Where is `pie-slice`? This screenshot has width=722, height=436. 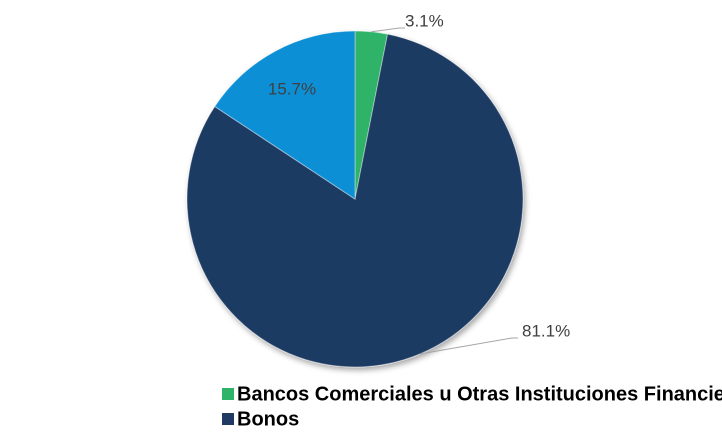
pie-slice is located at coordinates (285, 115).